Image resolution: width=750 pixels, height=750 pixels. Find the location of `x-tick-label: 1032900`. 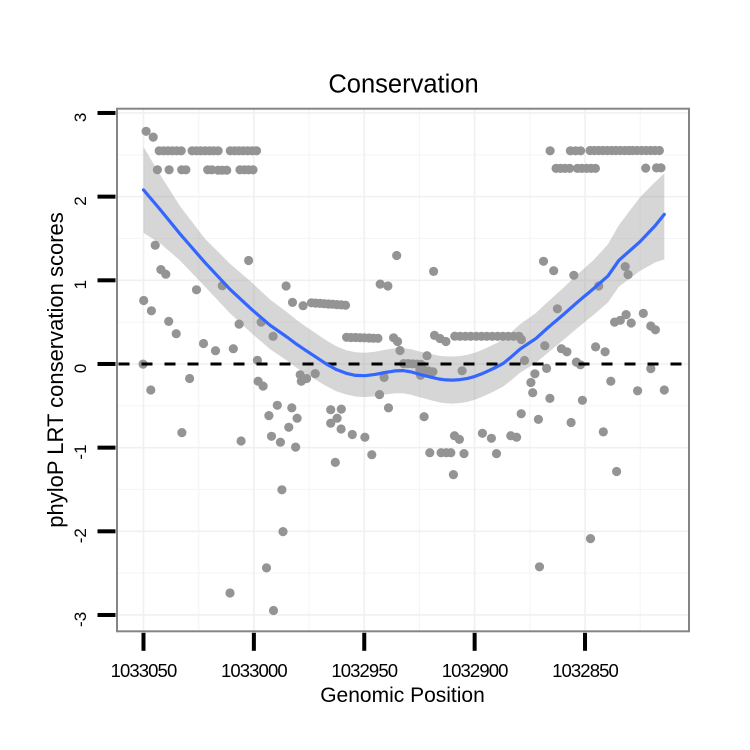

x-tick-label: 1032900 is located at coordinates (475, 670).